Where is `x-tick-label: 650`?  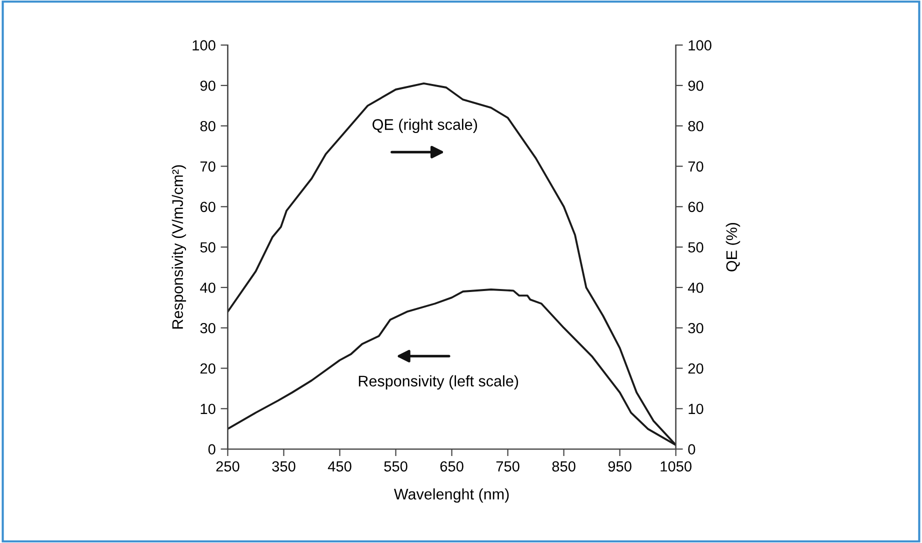
x-tick-label: 650 is located at coordinates (452, 466).